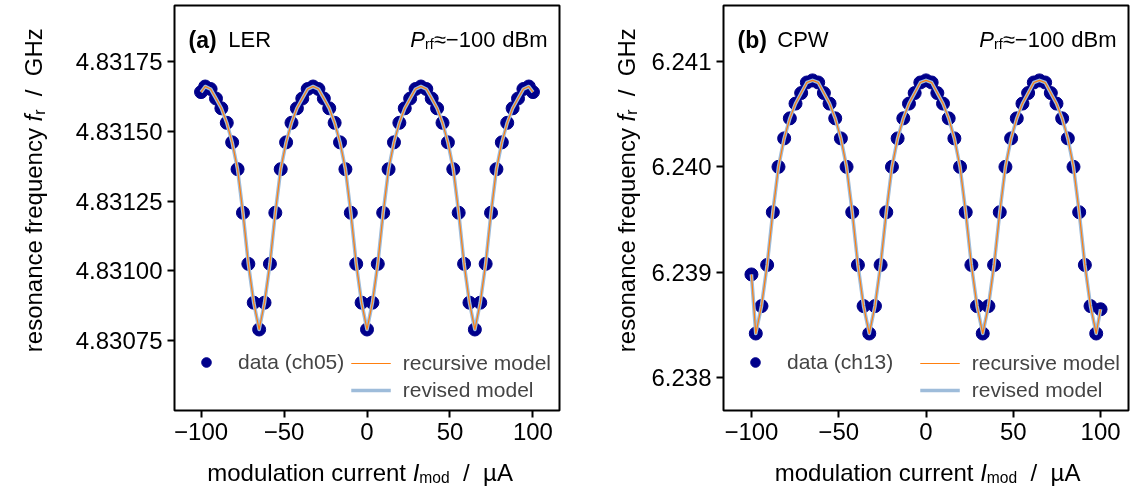 The height and width of the screenshot is (489, 1137). Describe the element at coordinates (681, 272) in the screenshot. I see `y-tick-label: 6.239` at that location.